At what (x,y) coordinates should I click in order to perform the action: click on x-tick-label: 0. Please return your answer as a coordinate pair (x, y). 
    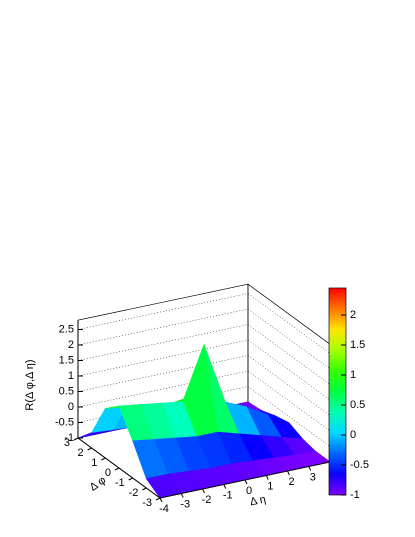
    Looking at the image, I should click on (249, 491).